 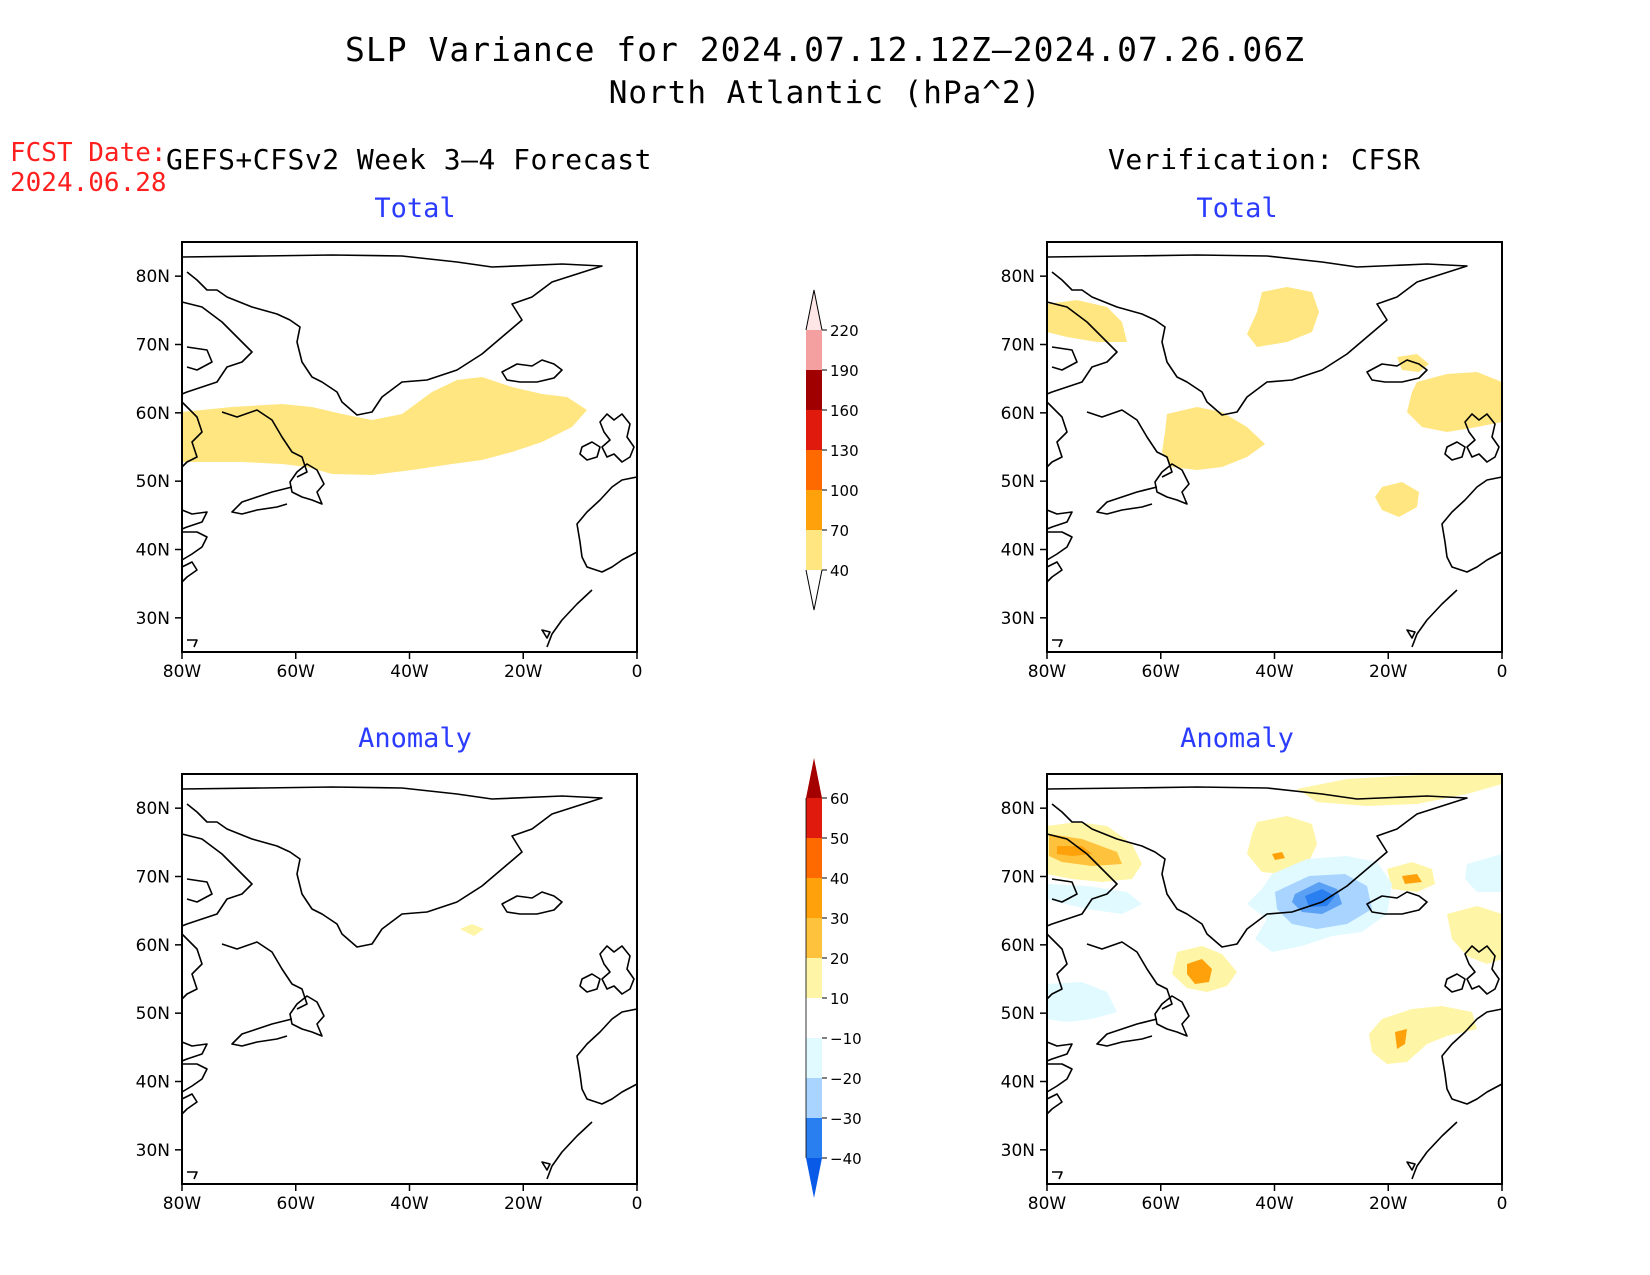 What do you see at coordinates (1264, 159) in the screenshot?
I see `verification-column-header: Verification: CFSR` at bounding box center [1264, 159].